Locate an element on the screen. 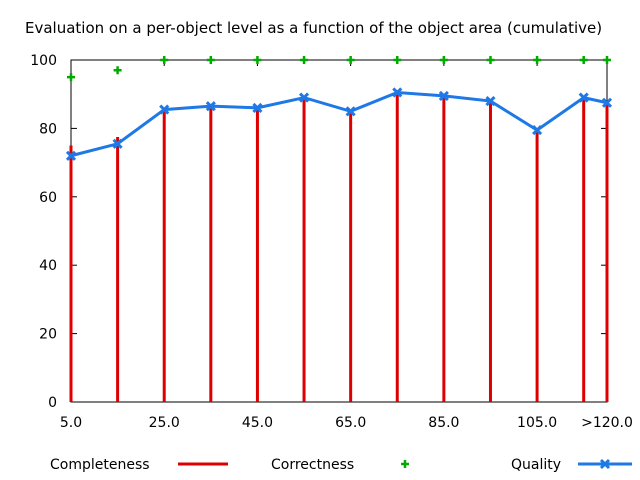  x-tick-label: 25.0 is located at coordinates (164, 423).